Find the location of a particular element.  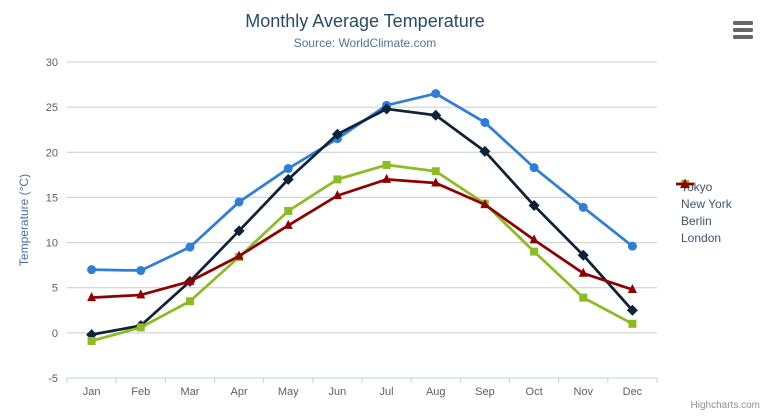

series-new-york-point-nov is located at coordinates (583, 255).